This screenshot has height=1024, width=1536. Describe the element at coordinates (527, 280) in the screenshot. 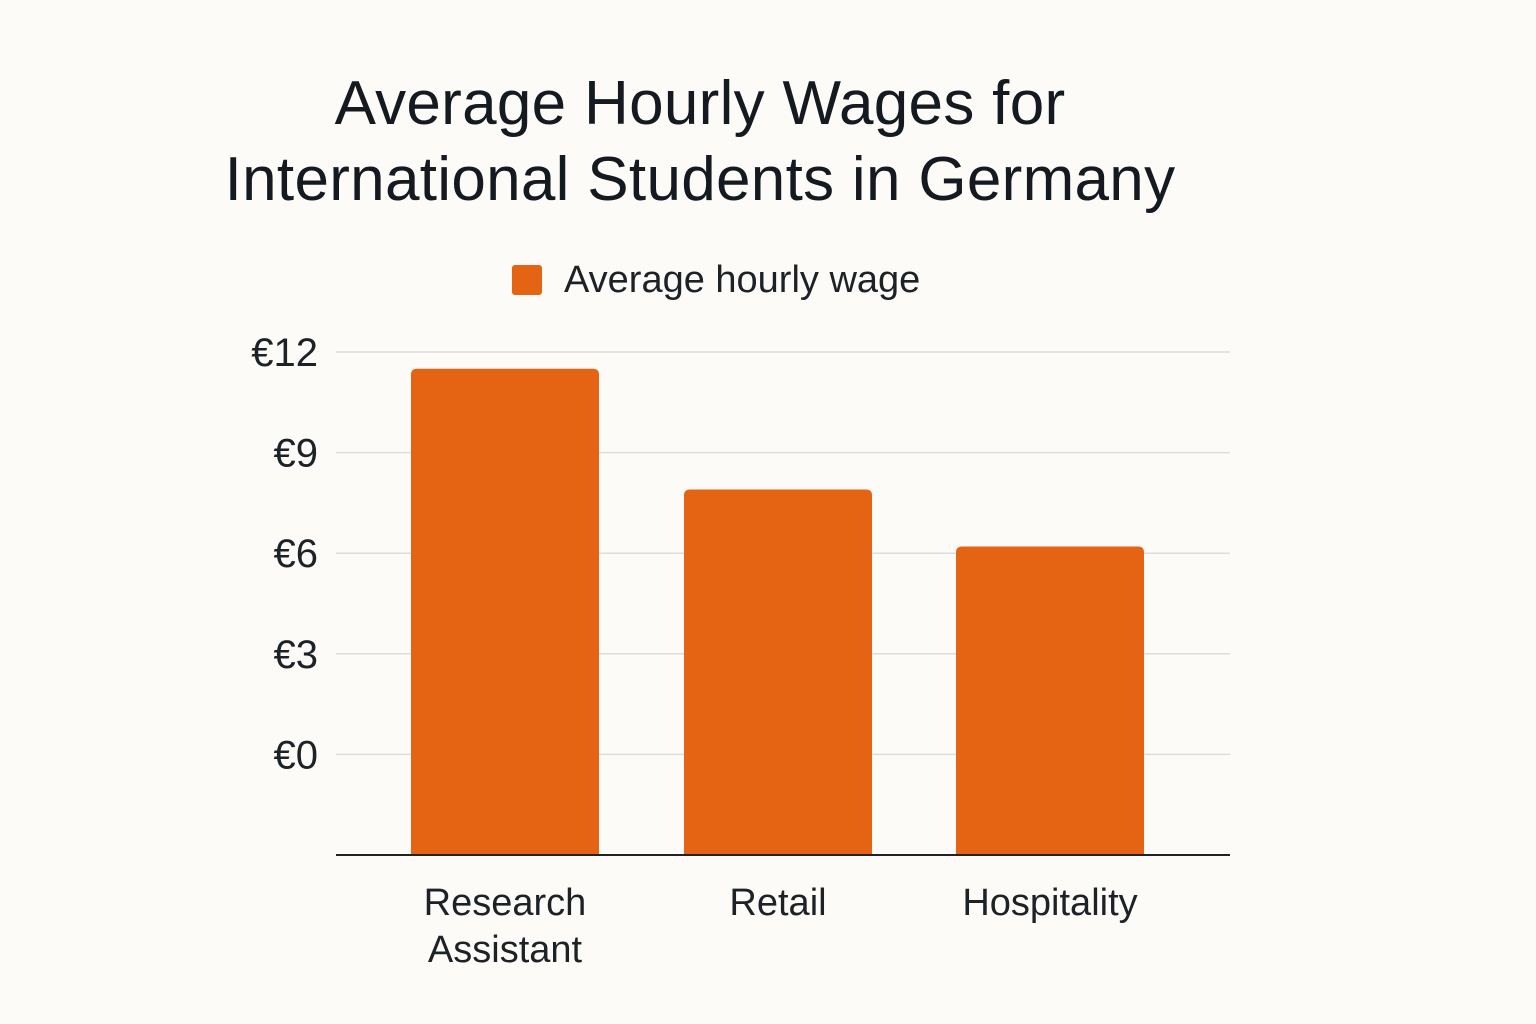

I see `legend-swatch` at that location.